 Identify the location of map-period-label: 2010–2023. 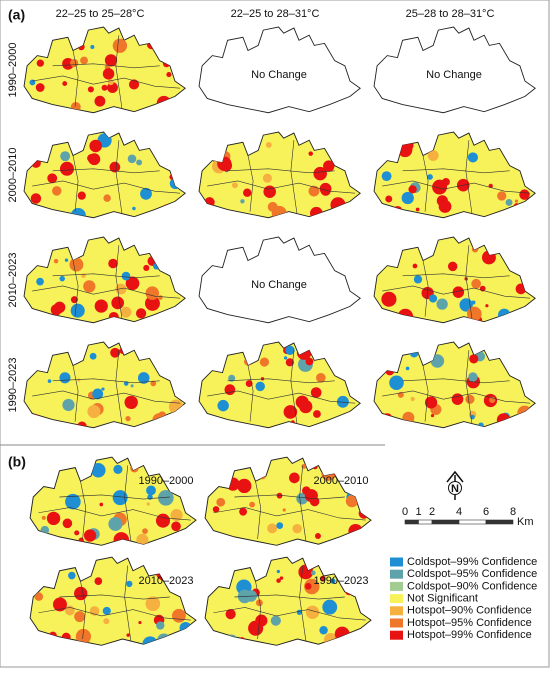
(165, 581).